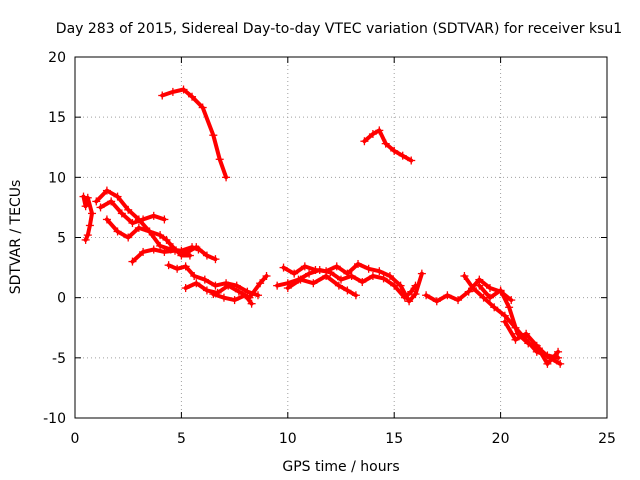 The width and height of the screenshot is (640, 480). I want to click on y-tick-label: -10, so click(54, 419).